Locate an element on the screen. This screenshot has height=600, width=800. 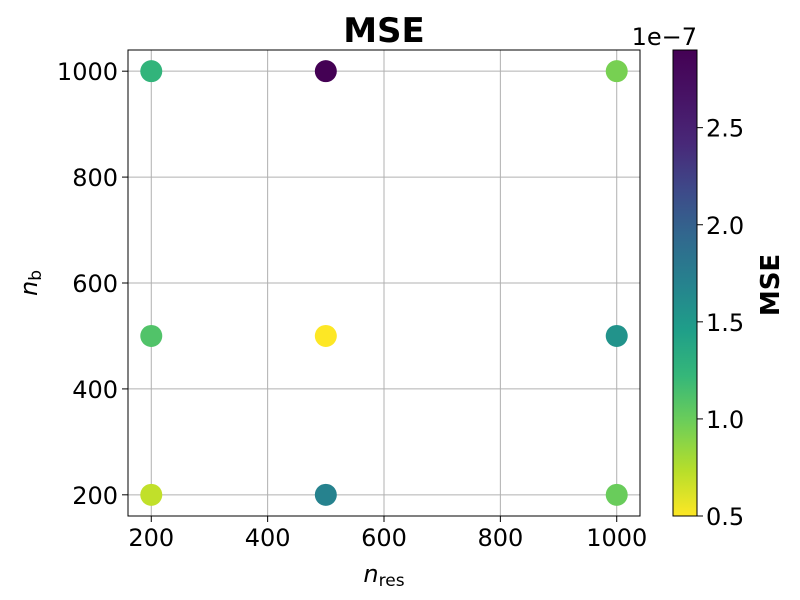
y-axis-ticks: 200 400 600 800 1000 is located at coordinates (92, 284).